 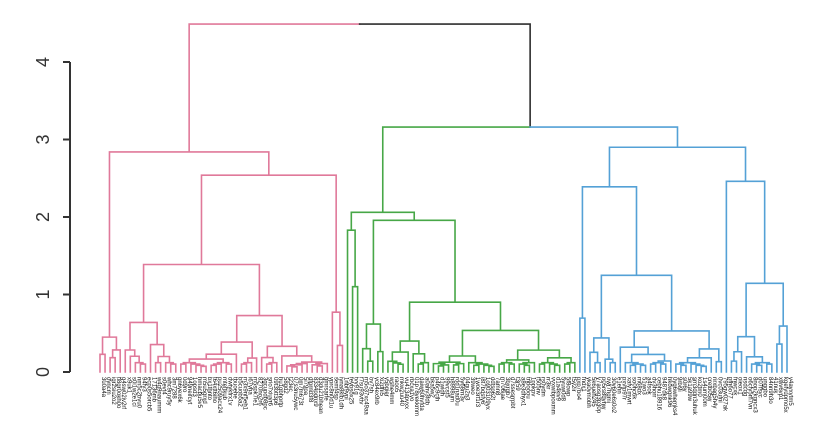 I want to click on leaf-label: fnwcxk, so click(x=734, y=386).